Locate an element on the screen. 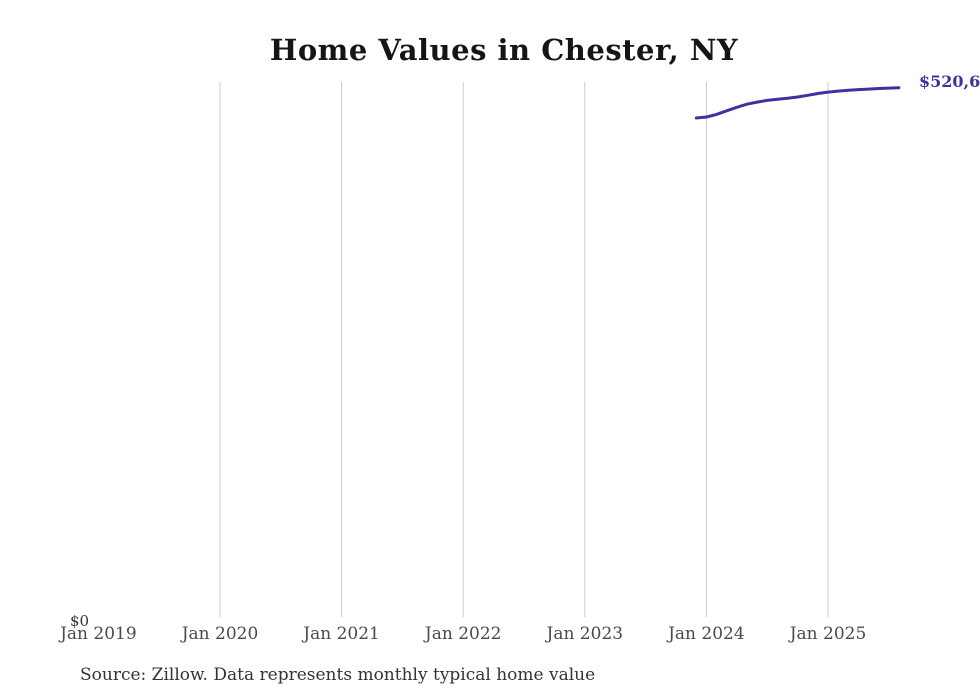 The width and height of the screenshot is (980, 699). chart-title: Home Values in Chester, NY is located at coordinates (504, 50).